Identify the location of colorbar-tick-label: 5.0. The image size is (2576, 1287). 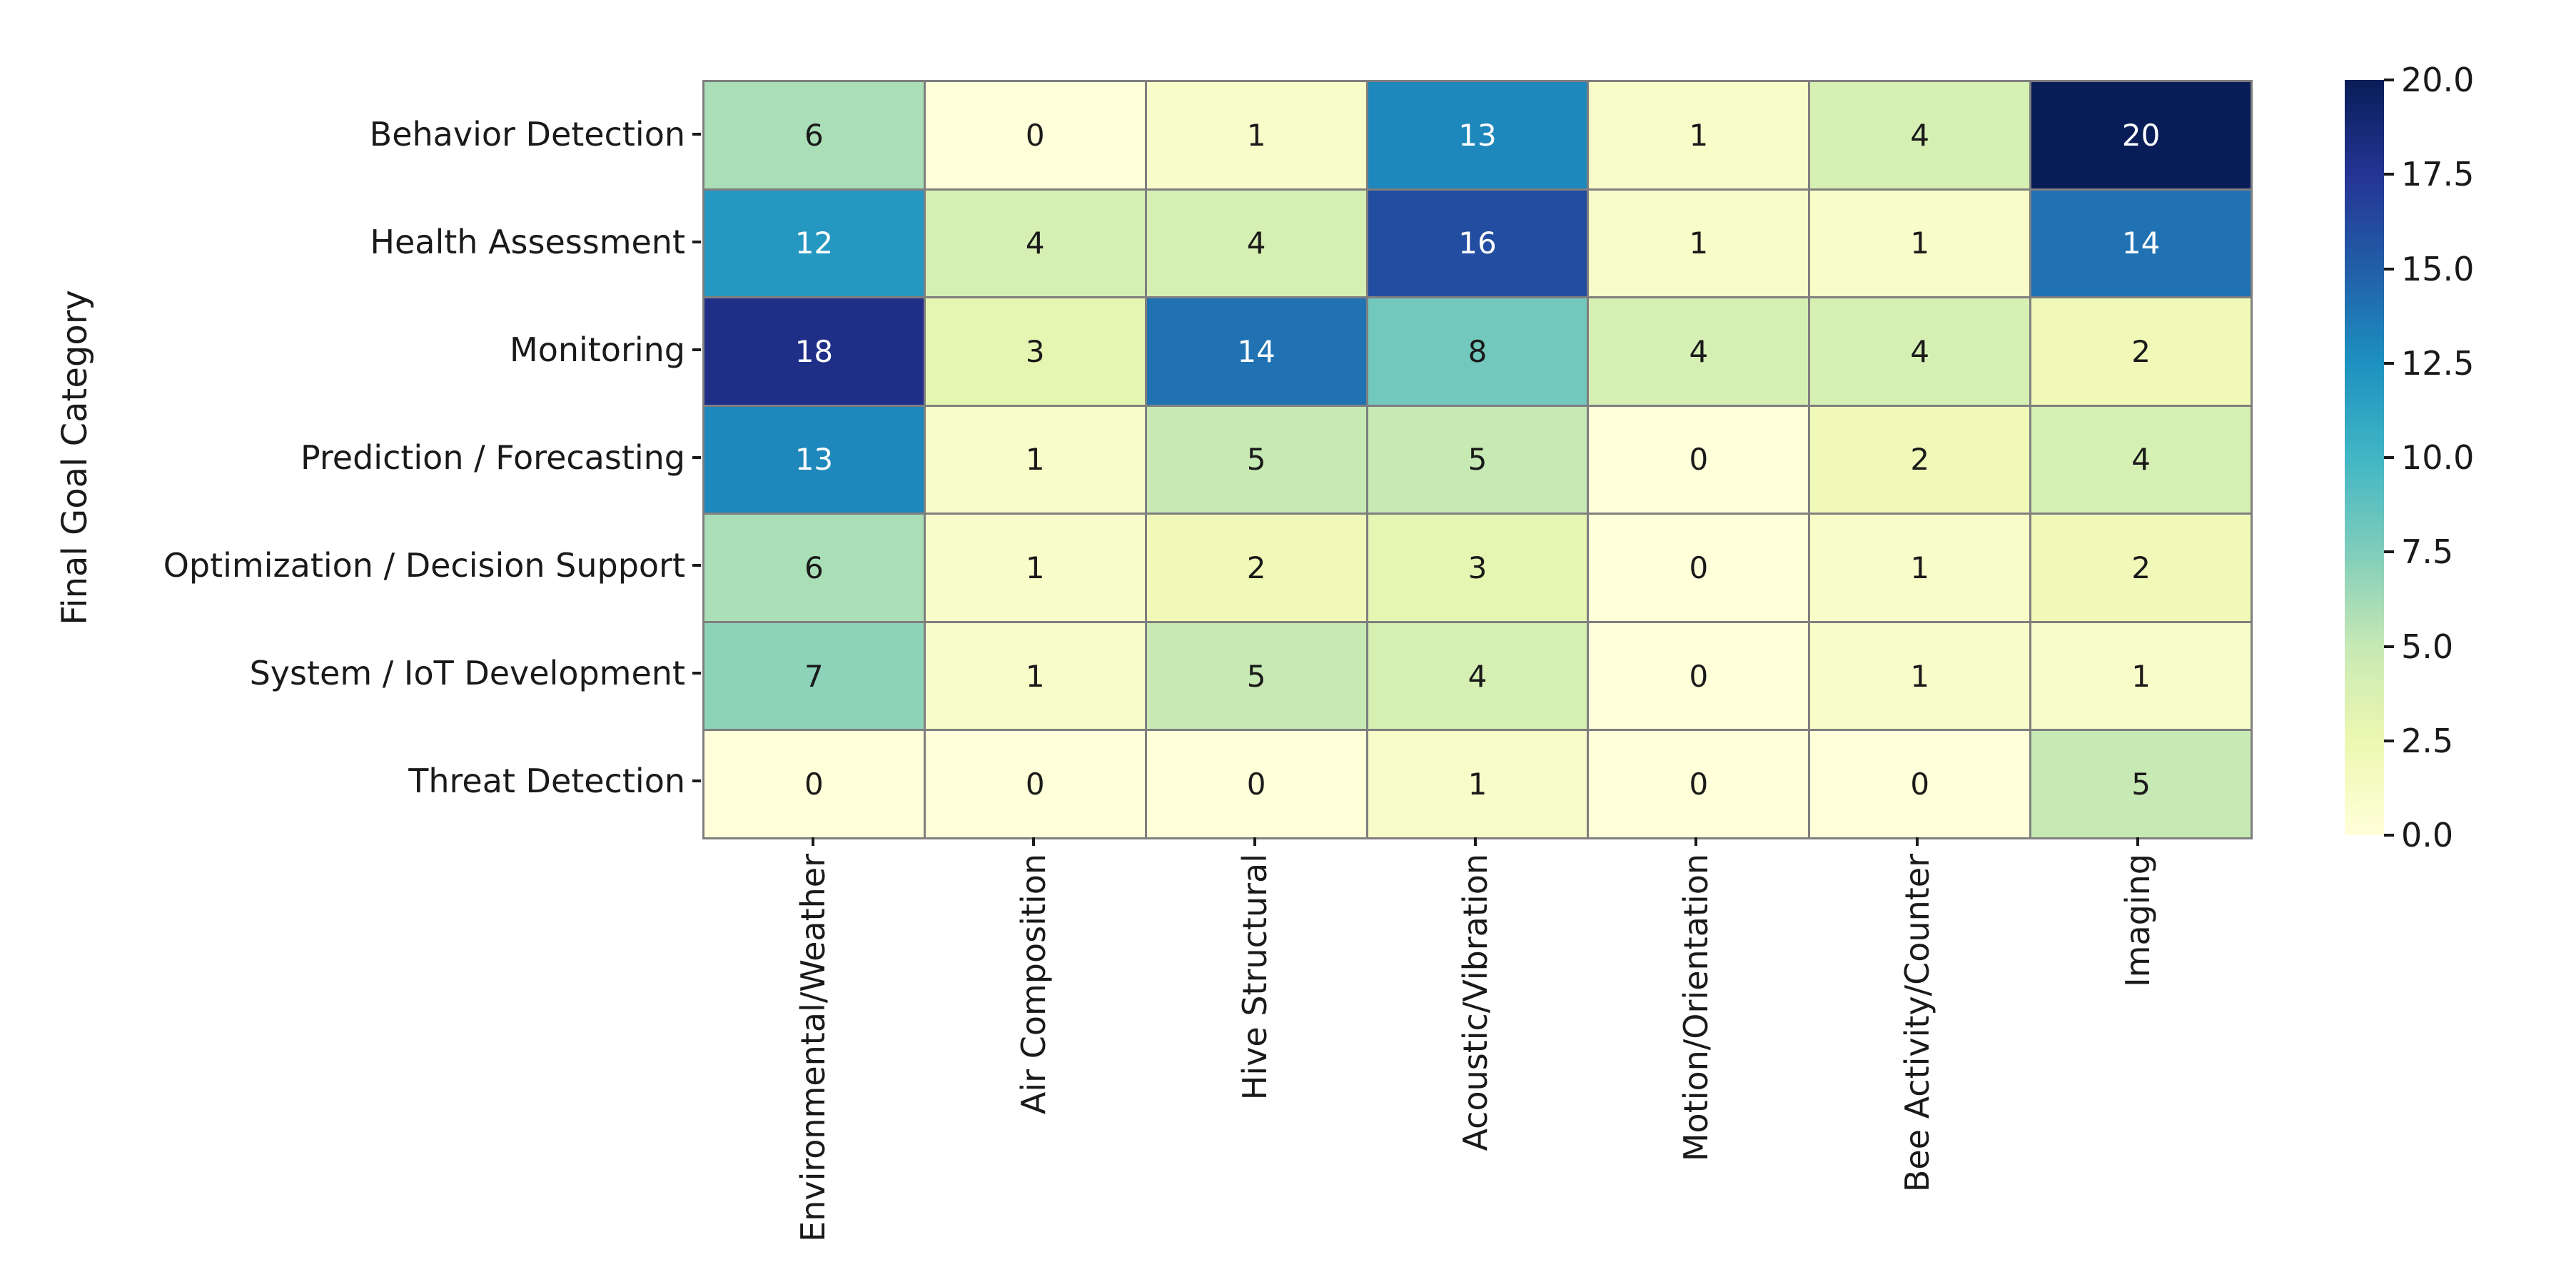
(2427, 646).